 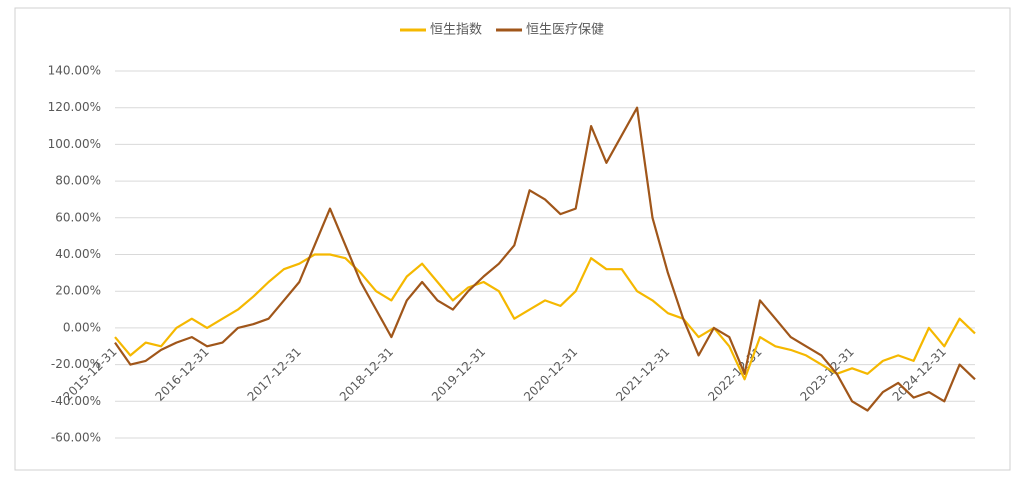 What do you see at coordinates (76, 401) in the screenshot?
I see `y-tick-label: -40.00%` at bounding box center [76, 401].